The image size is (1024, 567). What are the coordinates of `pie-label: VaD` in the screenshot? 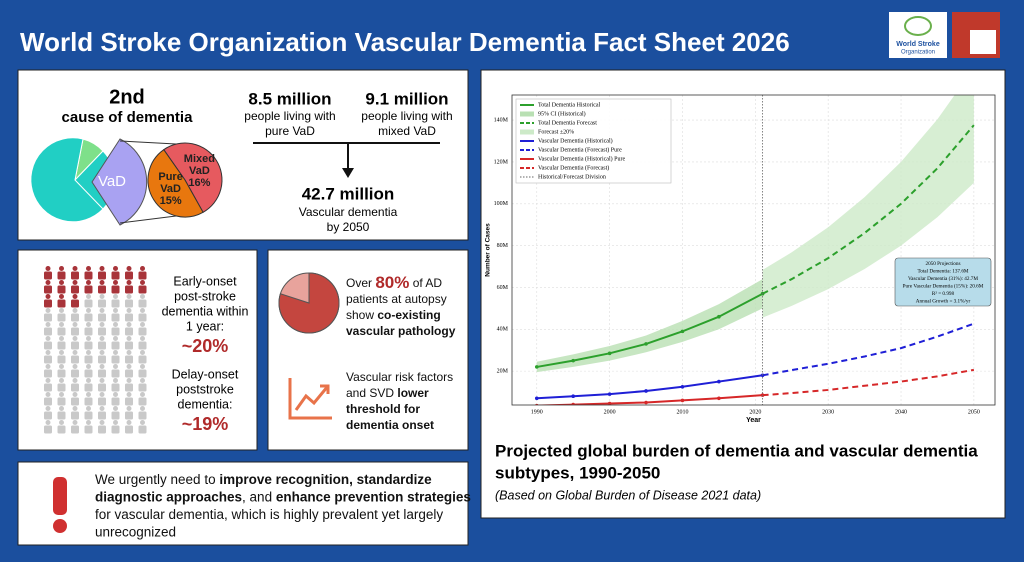 It's located at (112, 181).